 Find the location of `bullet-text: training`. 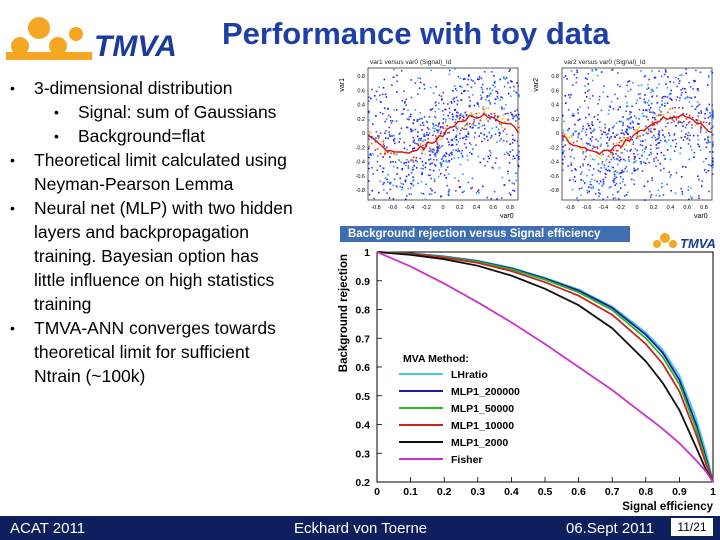

bullet-text: training is located at coordinates (63, 304).